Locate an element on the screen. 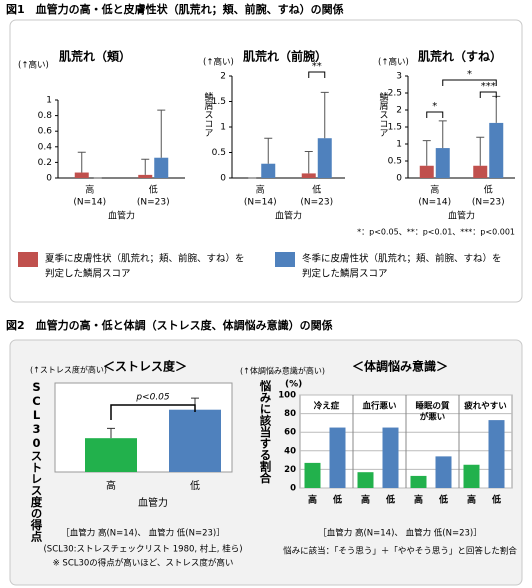  panel-title: が悪い is located at coordinates (433, 417).